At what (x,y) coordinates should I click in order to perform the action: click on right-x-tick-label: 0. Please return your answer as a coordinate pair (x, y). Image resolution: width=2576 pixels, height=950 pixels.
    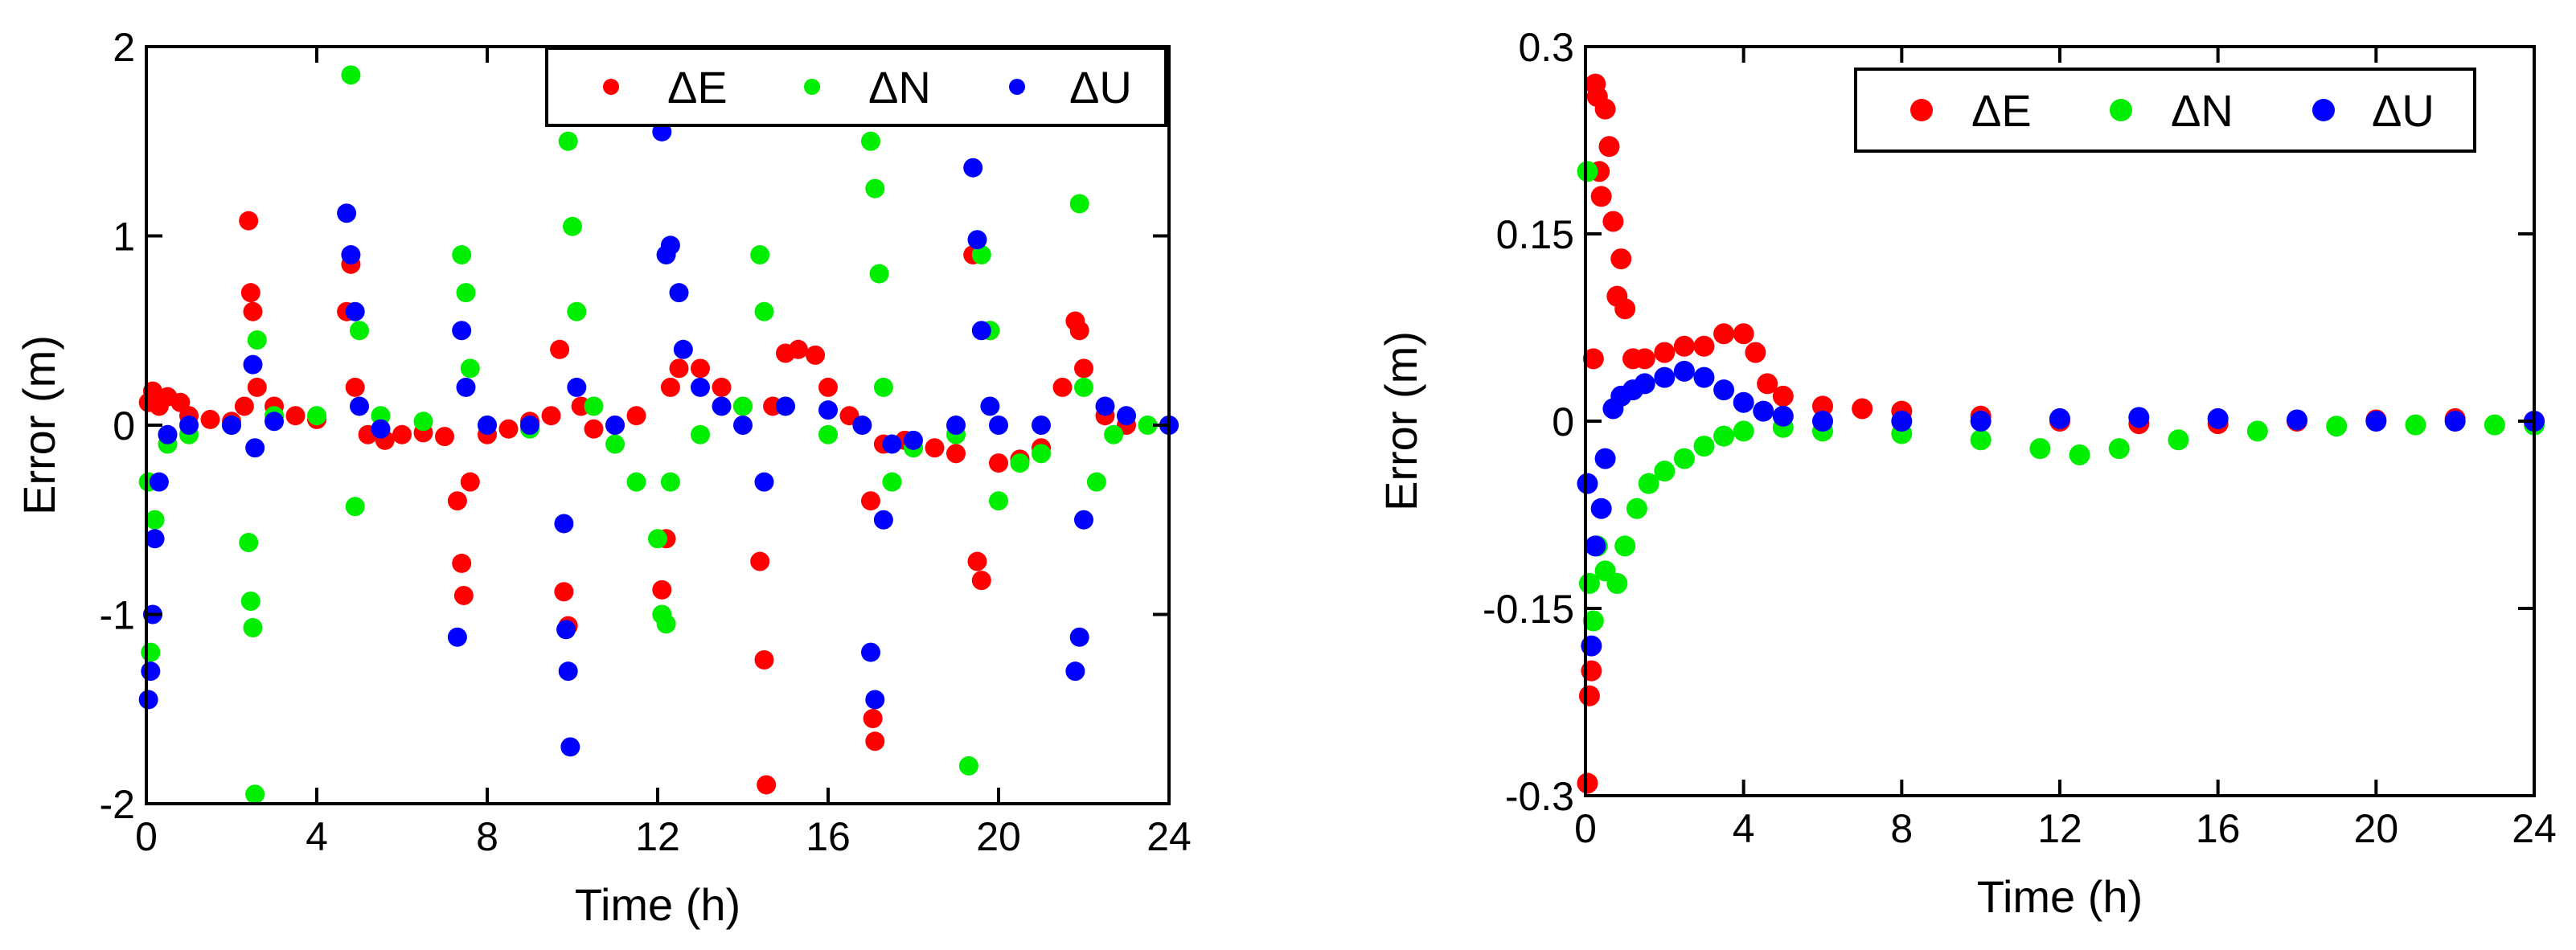
    Looking at the image, I should click on (1586, 828).